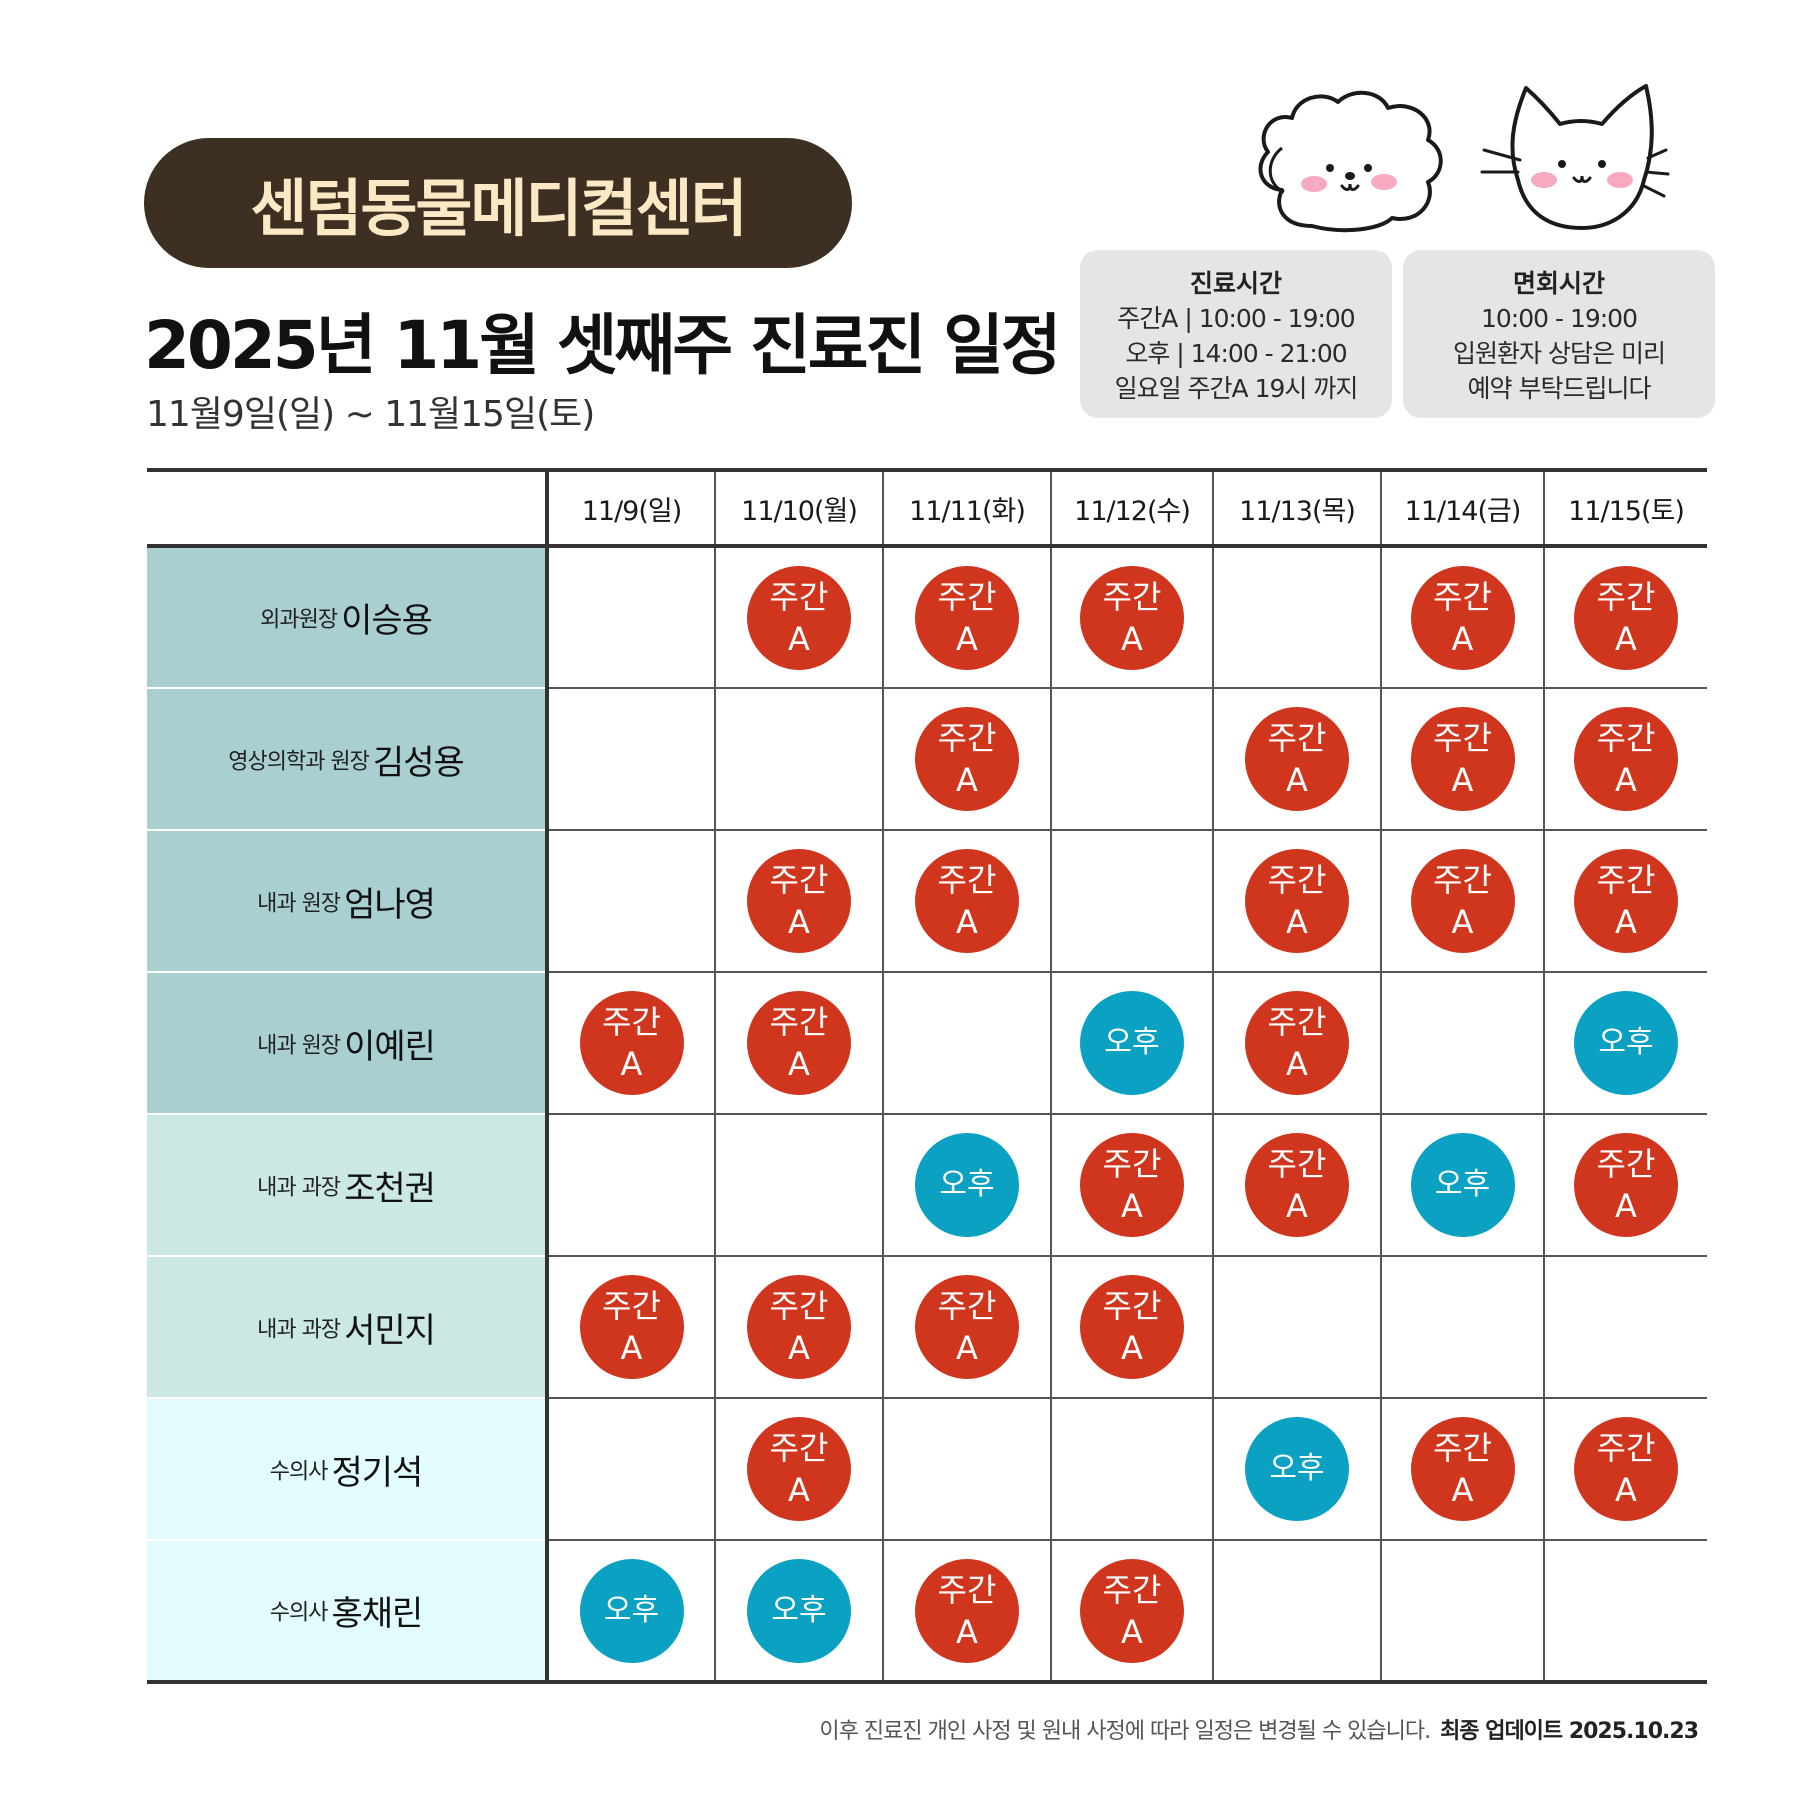 Image resolution: width=1804 pixels, height=1804 pixels. I want to click on doctor-name: 홍채린, so click(377, 1614).